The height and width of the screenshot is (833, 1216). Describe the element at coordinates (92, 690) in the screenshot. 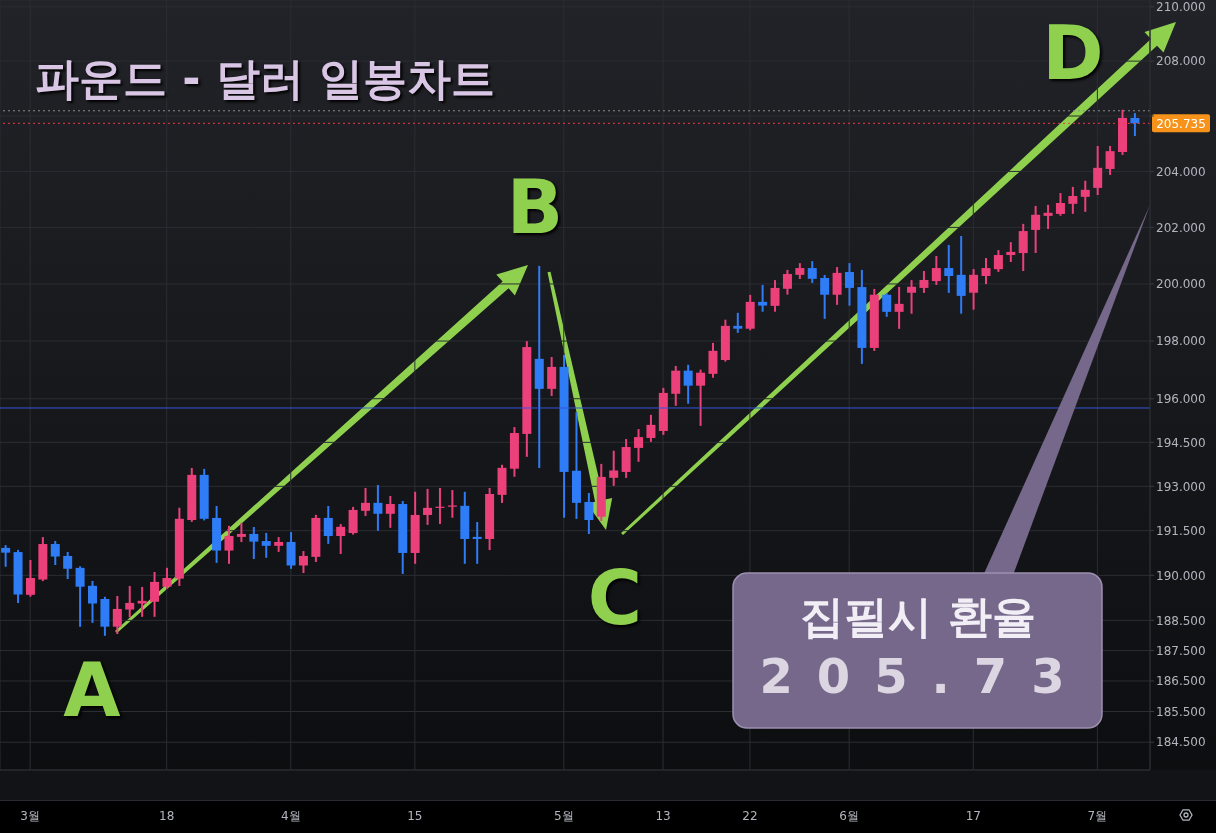

I see `annotation: A` at that location.